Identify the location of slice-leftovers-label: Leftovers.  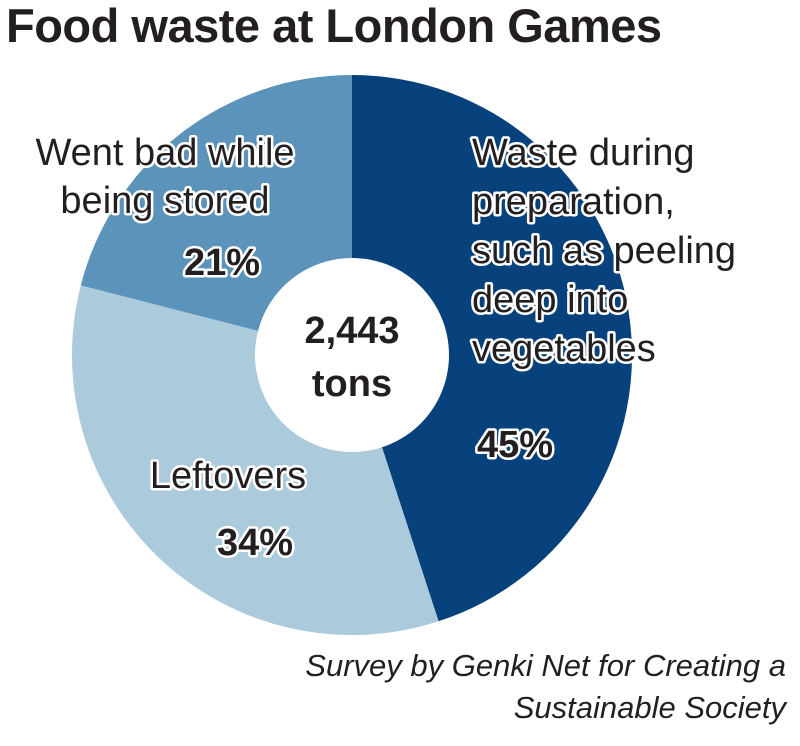
(228, 476).